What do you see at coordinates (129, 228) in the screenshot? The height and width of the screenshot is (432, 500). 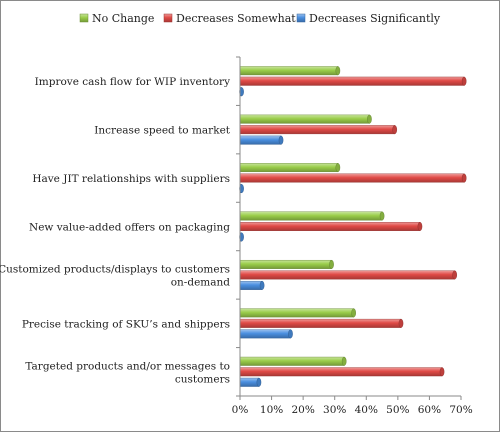 I see `category-label-3: New value-added offers on packaging` at bounding box center [129, 228].